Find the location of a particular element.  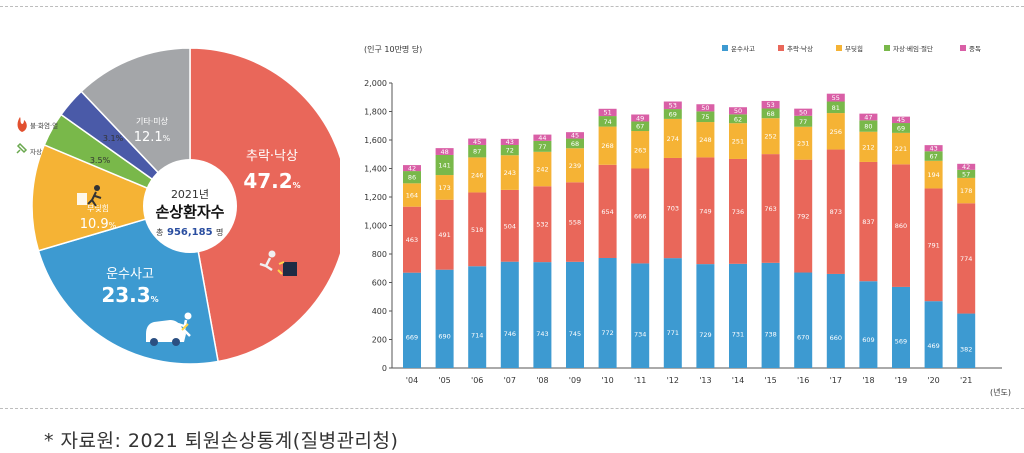

bar-value-cut: 57 is located at coordinates (966, 174).